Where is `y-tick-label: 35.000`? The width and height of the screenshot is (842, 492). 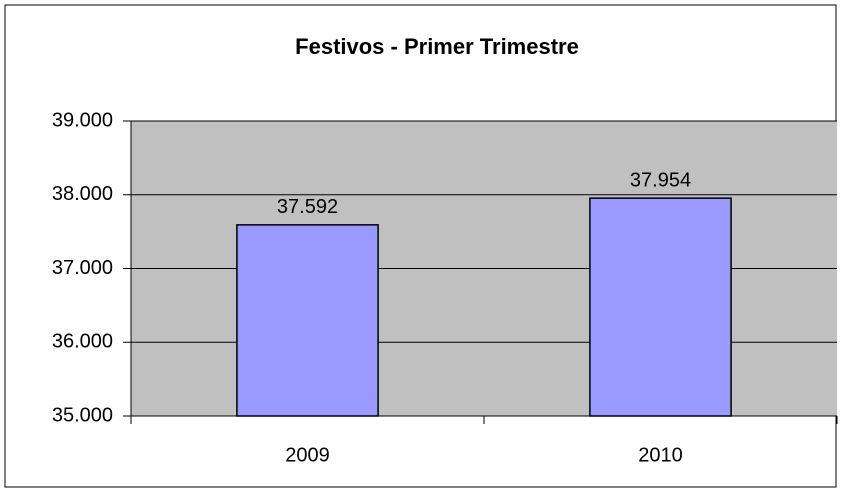 y-tick-label: 35.000 is located at coordinates (82, 415).